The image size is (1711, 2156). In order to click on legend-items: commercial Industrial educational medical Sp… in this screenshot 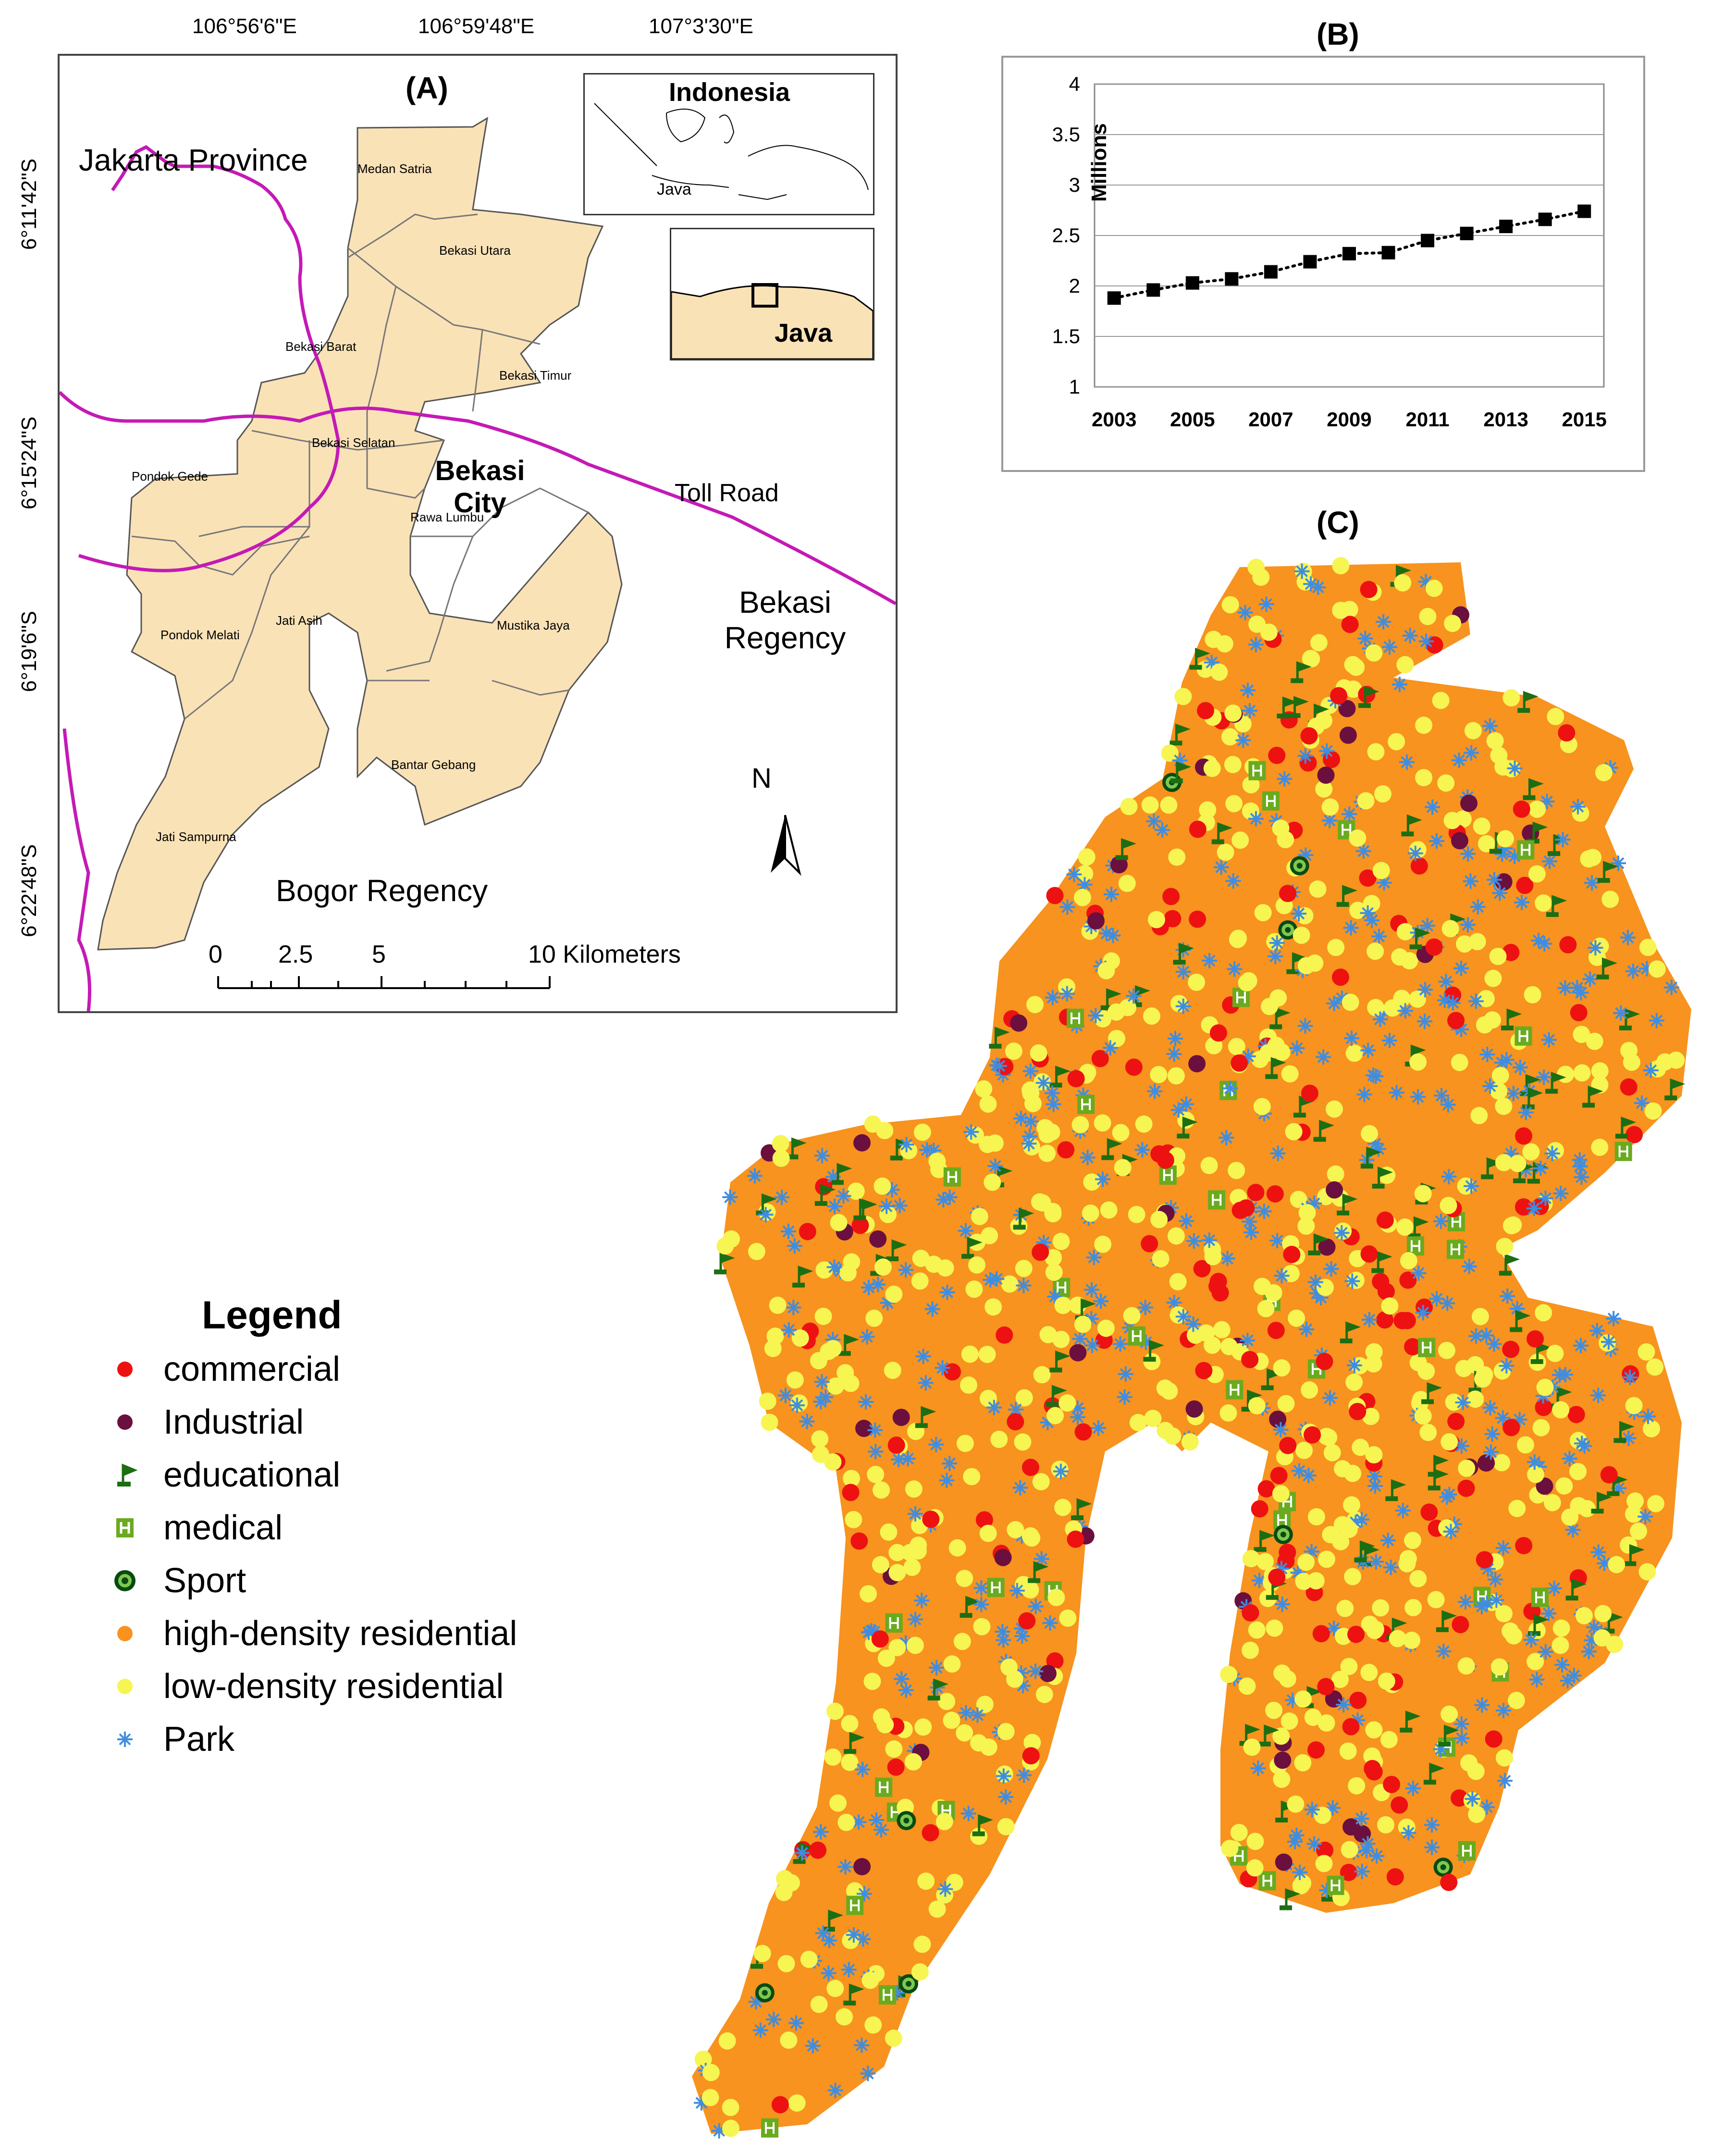, I will do `click(309, 1554)`.